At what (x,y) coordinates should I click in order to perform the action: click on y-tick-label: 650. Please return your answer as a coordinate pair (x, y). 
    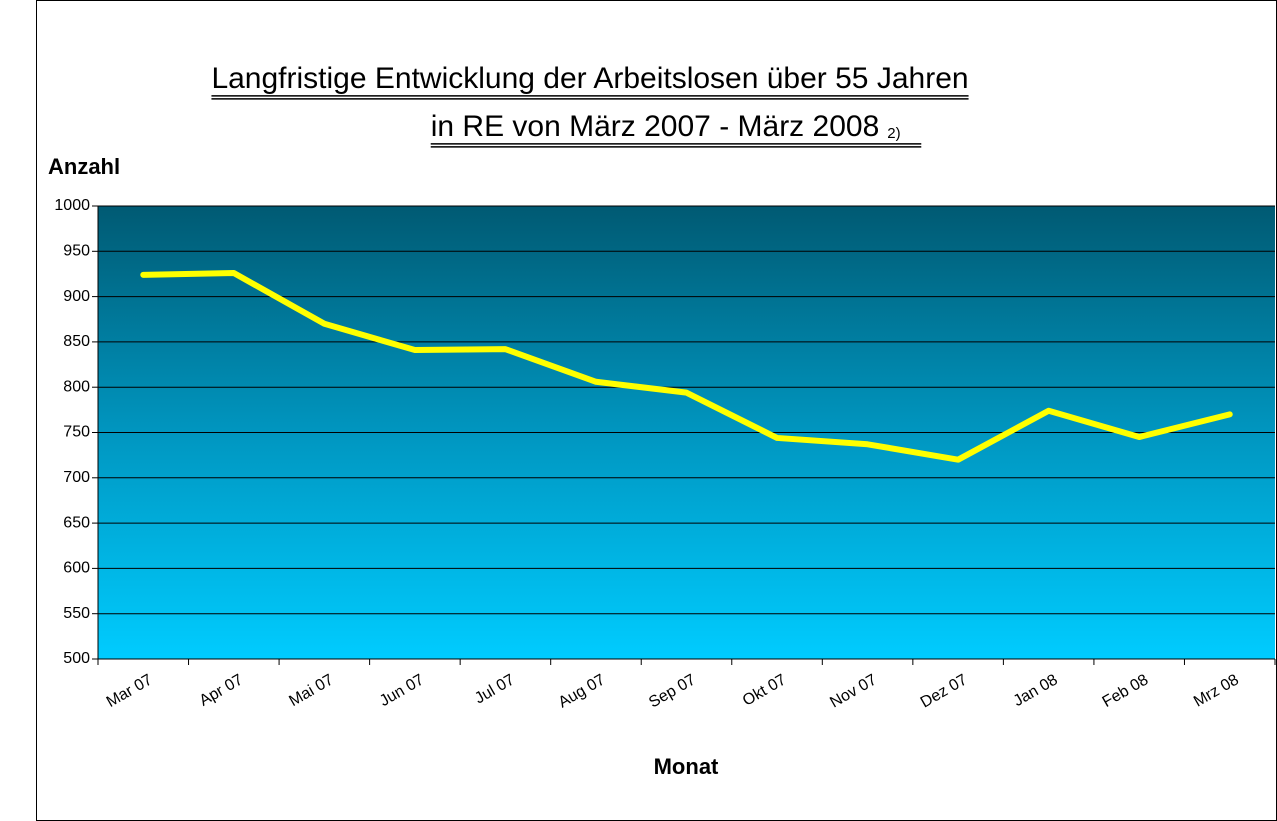
    Looking at the image, I should click on (76, 522).